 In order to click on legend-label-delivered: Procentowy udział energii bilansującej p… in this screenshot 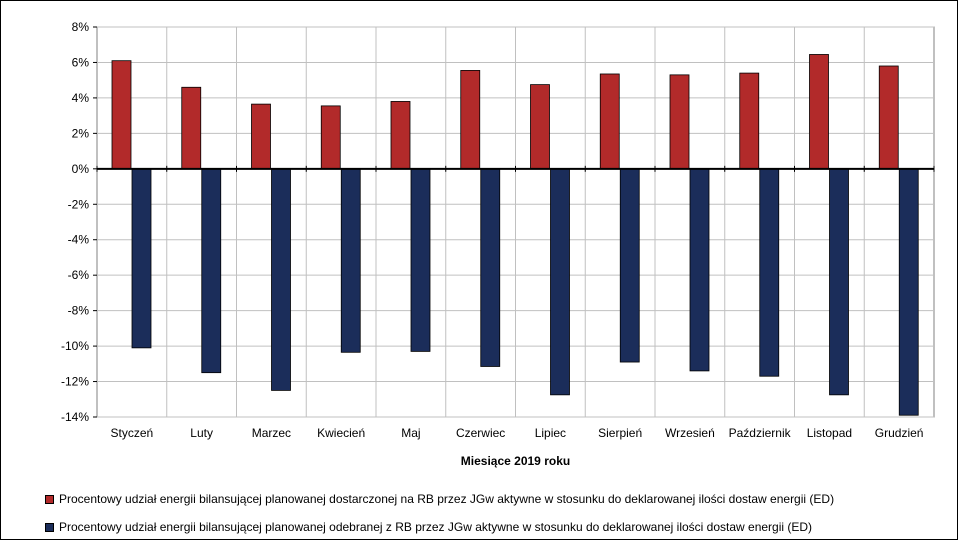, I will do `click(447, 499)`.